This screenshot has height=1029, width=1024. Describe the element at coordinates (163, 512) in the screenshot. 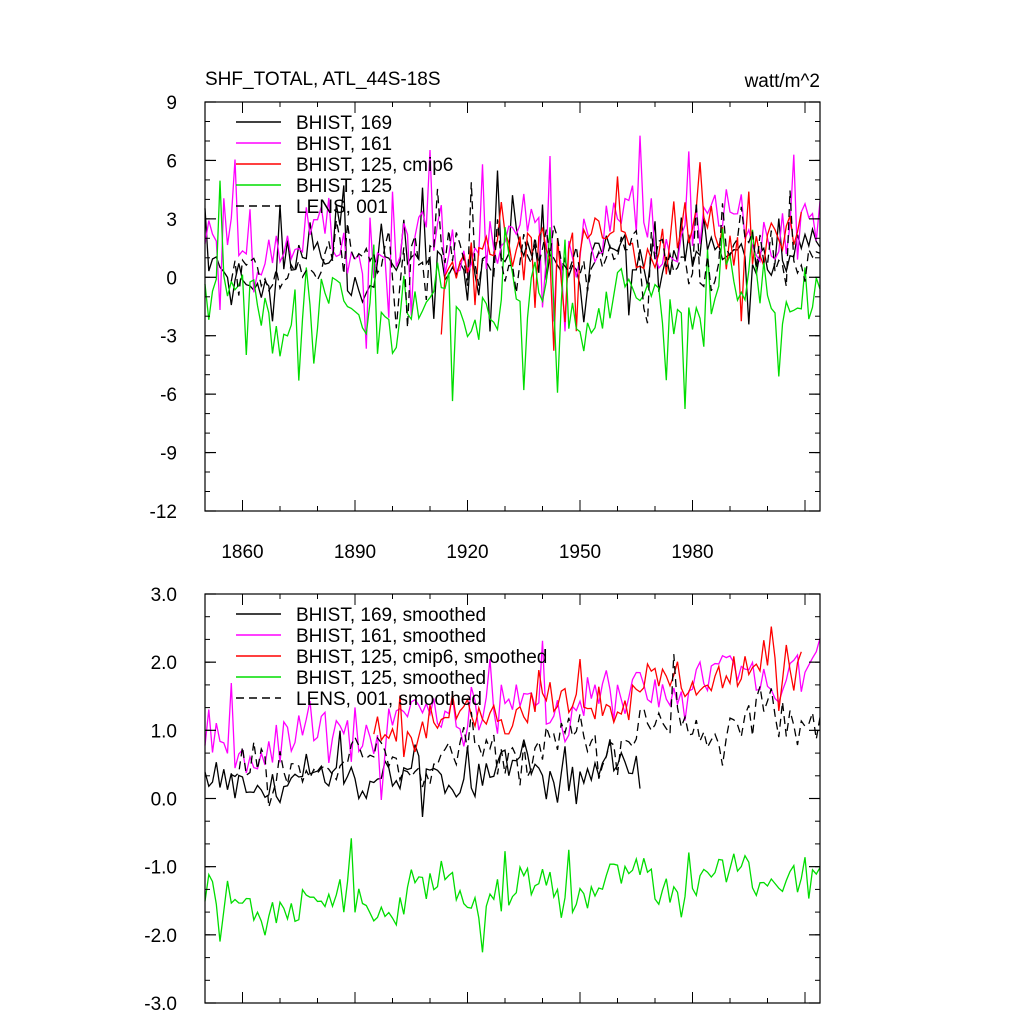

I see `y-tick-label: -12` at that location.